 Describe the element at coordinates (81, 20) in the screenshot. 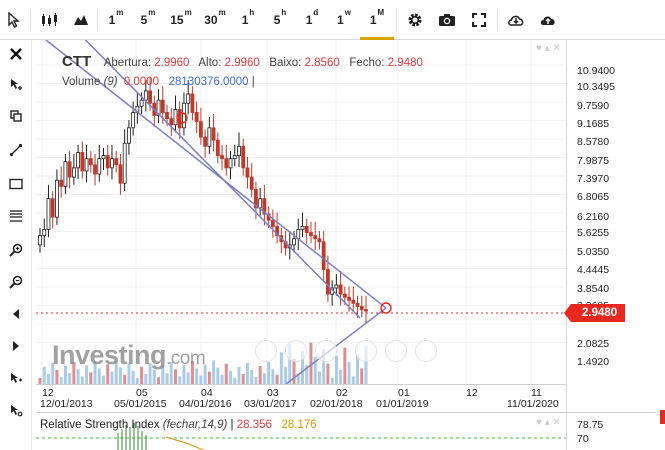

I see `mountain-chart-icon` at that location.